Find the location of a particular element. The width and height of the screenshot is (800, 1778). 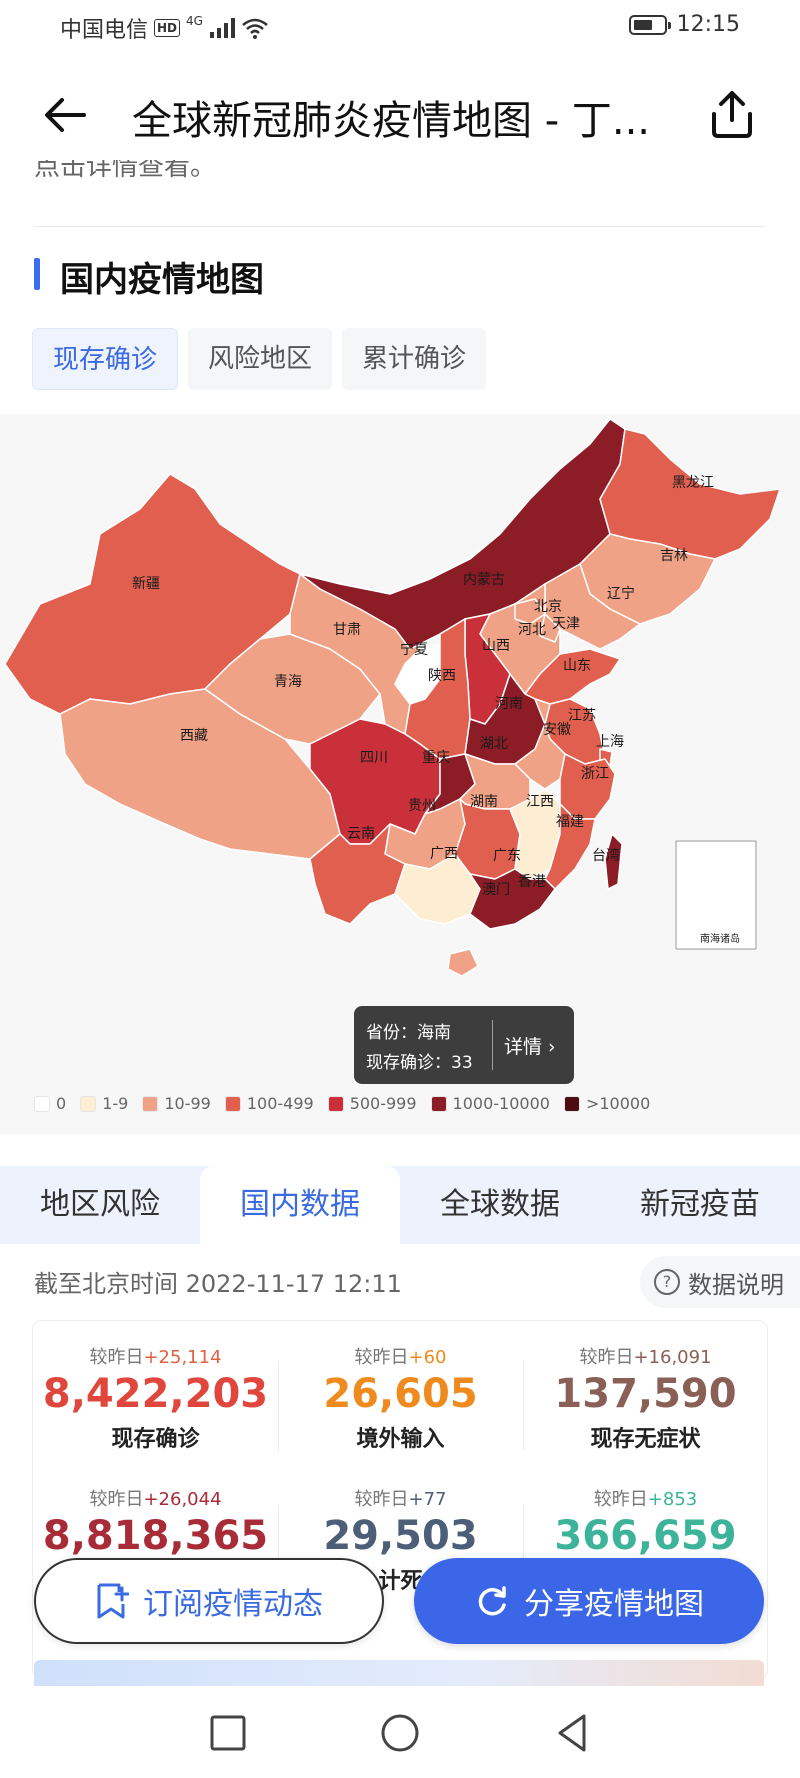

legend-item: 500-999 is located at coordinates (372, 1103).